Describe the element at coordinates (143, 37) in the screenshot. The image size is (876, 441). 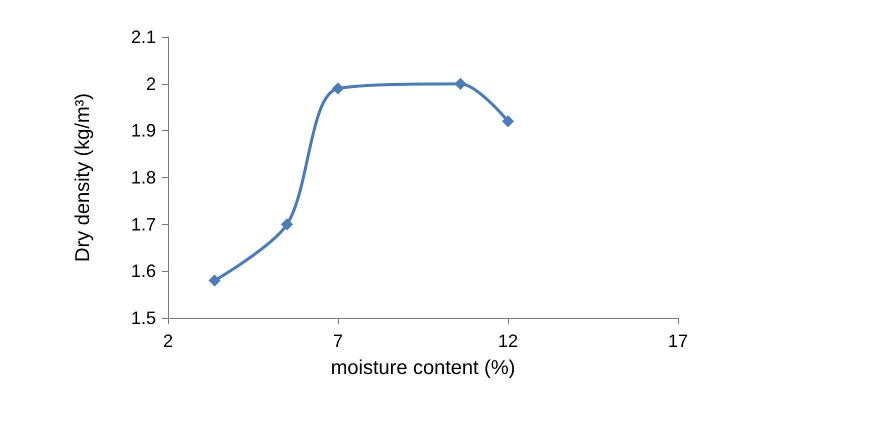
I see `y-tick-label: 2.1` at that location.